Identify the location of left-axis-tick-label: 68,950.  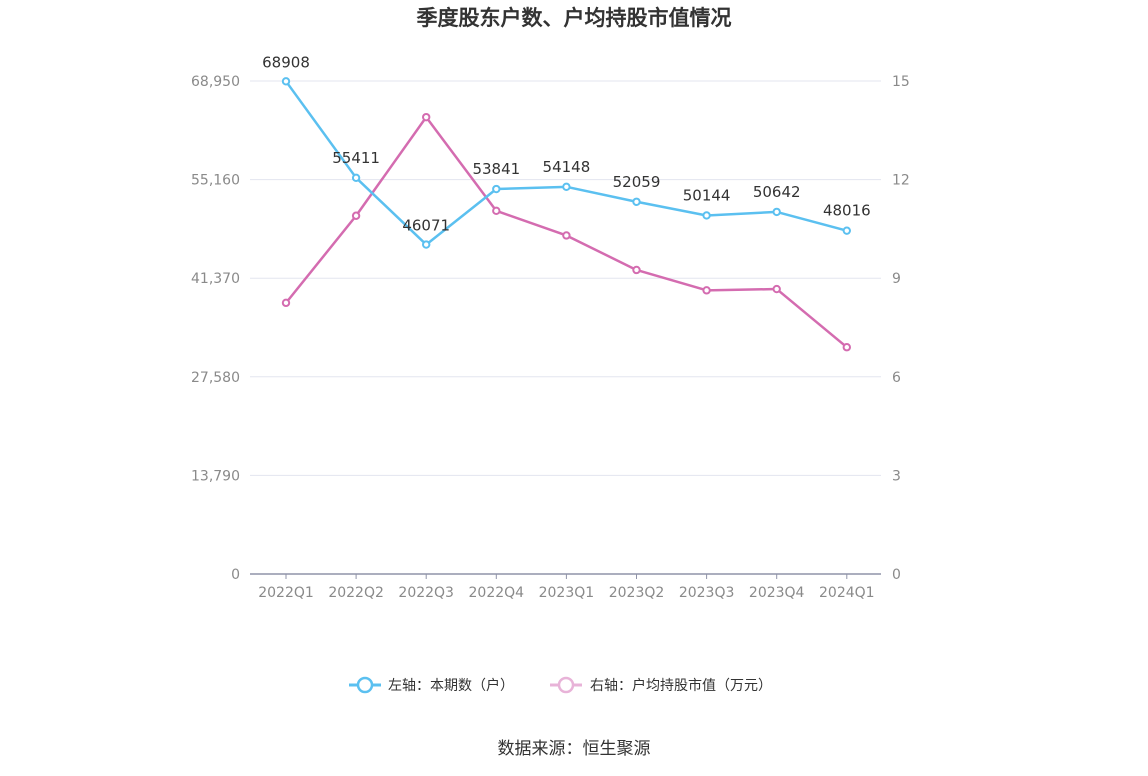
(215, 82).